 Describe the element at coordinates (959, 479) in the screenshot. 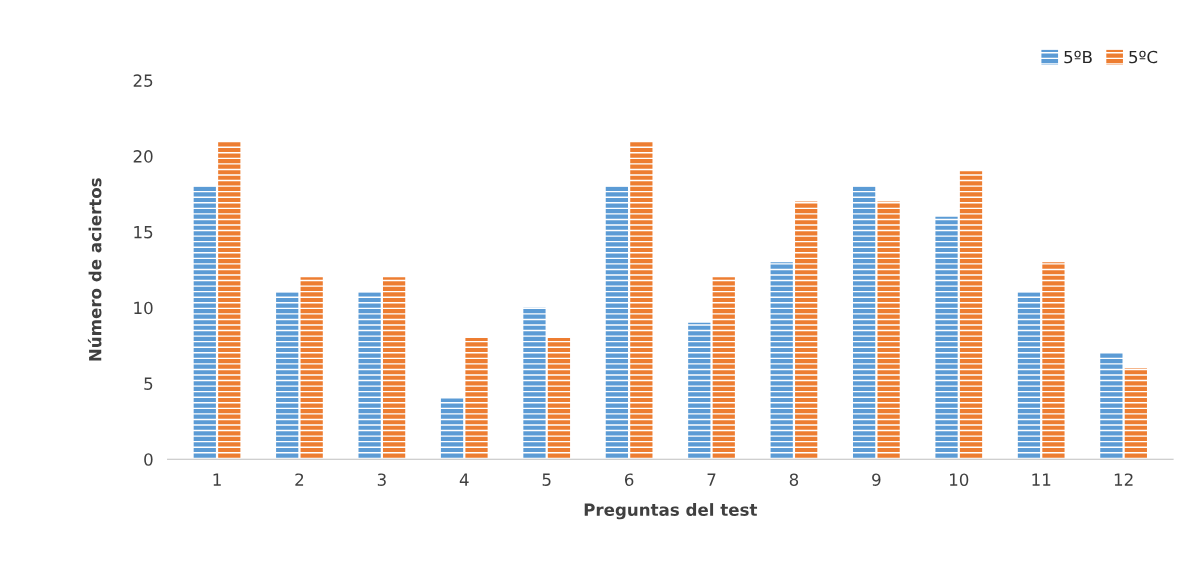

I see `x-tick-label: 10` at that location.